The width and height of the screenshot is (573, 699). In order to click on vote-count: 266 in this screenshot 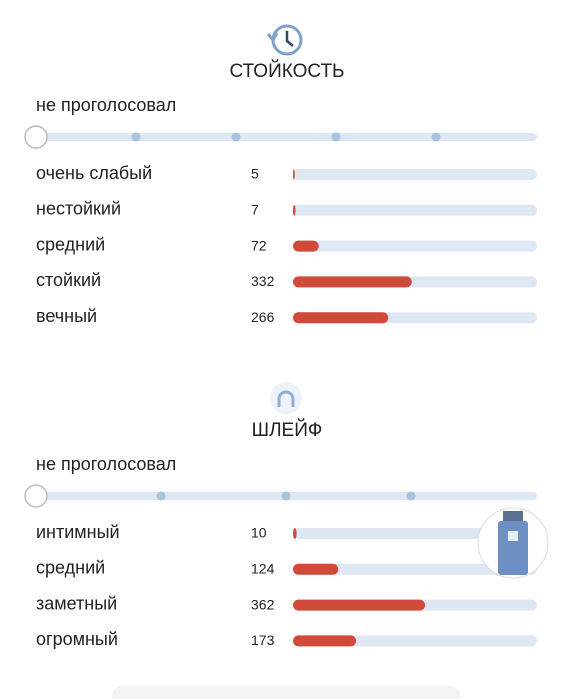, I will do `click(263, 317)`.